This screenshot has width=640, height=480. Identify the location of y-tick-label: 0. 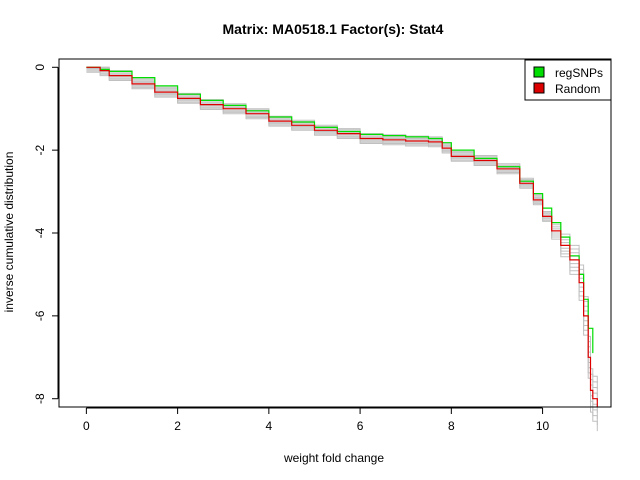
(40, 67).